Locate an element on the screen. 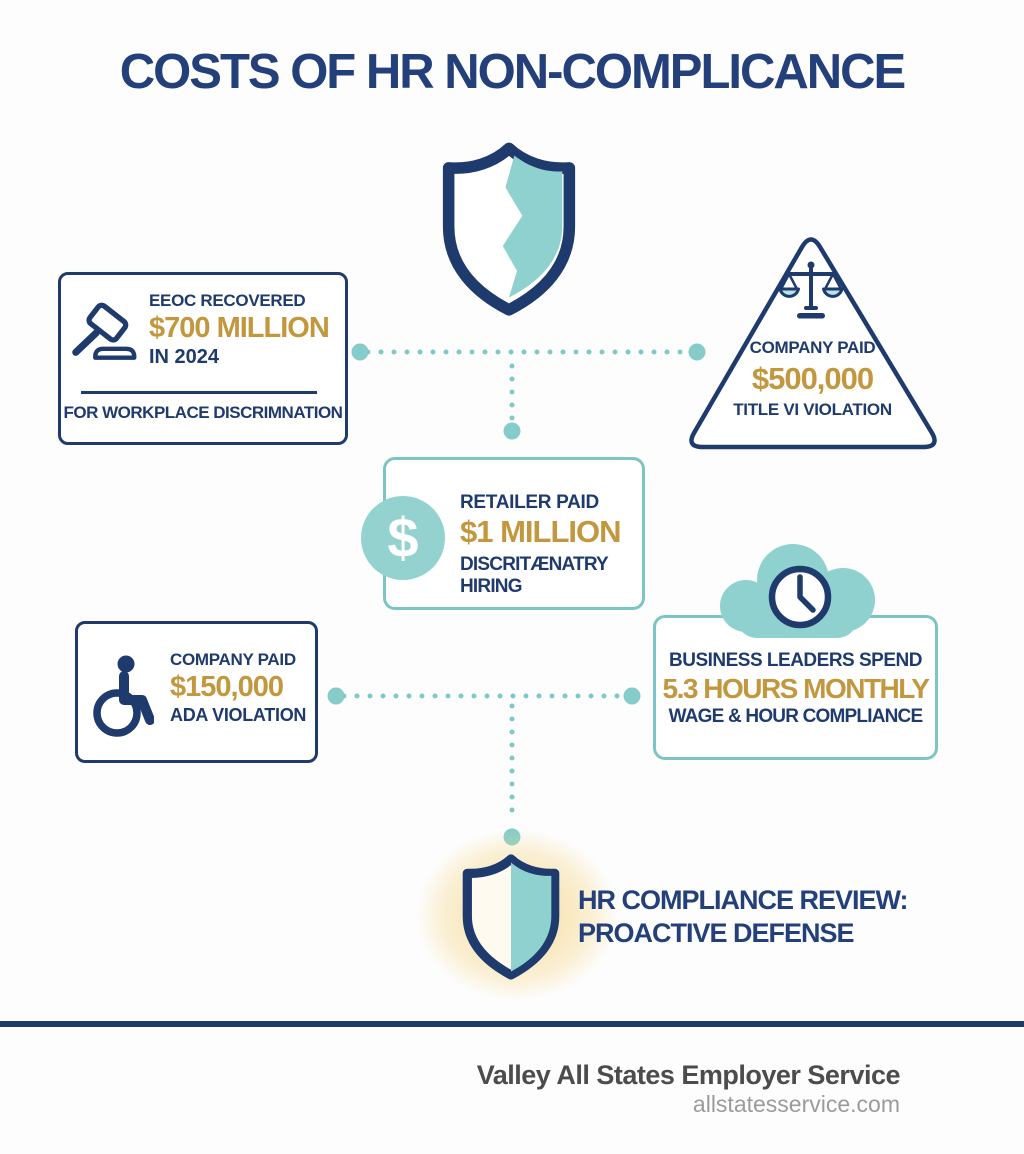 The height and width of the screenshot is (1154, 1024). card-retailer-line1: RETAILER PAID is located at coordinates (529, 502).